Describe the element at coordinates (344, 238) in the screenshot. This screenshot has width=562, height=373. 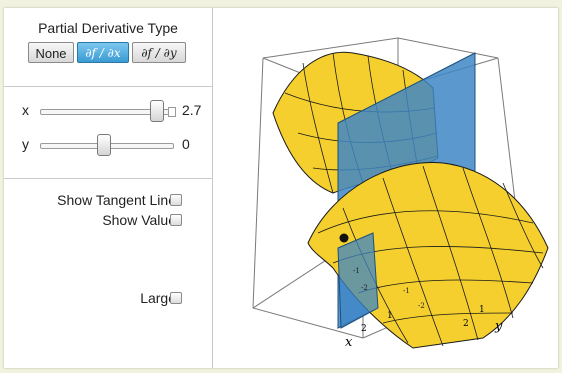
I see `evaluation-point` at that location.